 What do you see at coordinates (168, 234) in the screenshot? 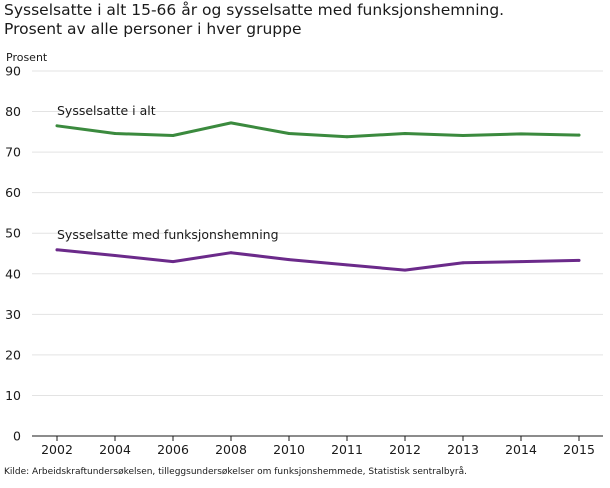
I see `series-label-sysselsatte-med-funksjonshemning: Sysselsatte med funksjonshemning` at bounding box center [168, 234].